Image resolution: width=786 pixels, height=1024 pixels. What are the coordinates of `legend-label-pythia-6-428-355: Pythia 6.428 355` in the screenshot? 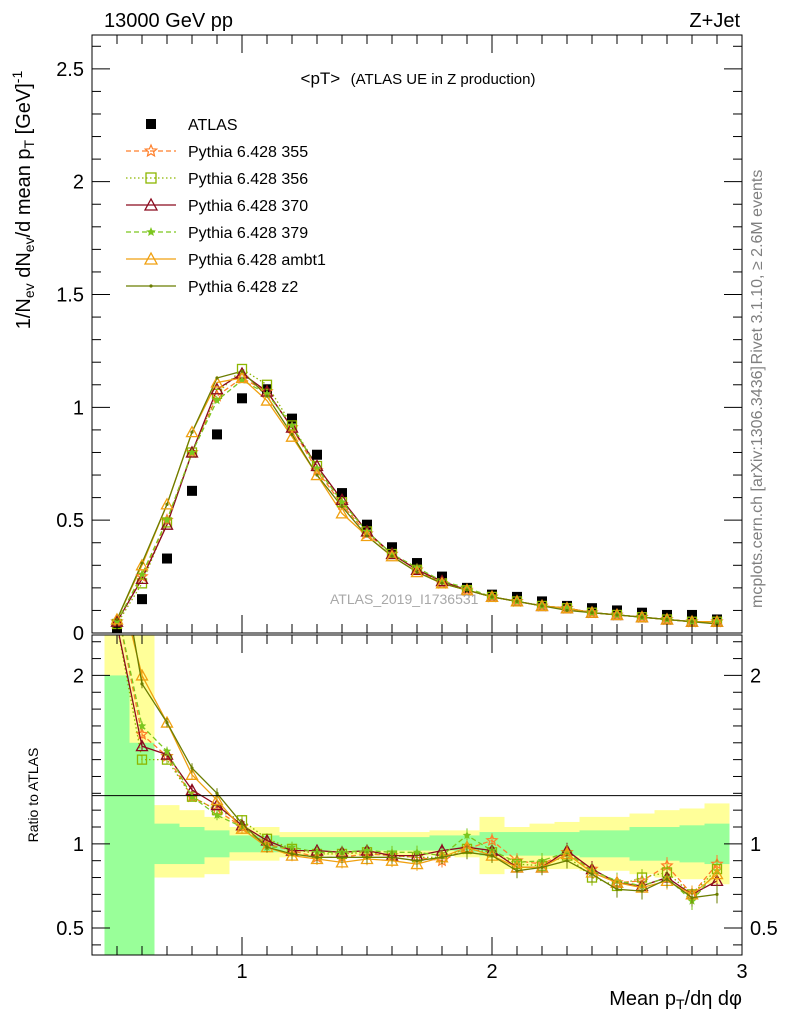 It's located at (248, 152).